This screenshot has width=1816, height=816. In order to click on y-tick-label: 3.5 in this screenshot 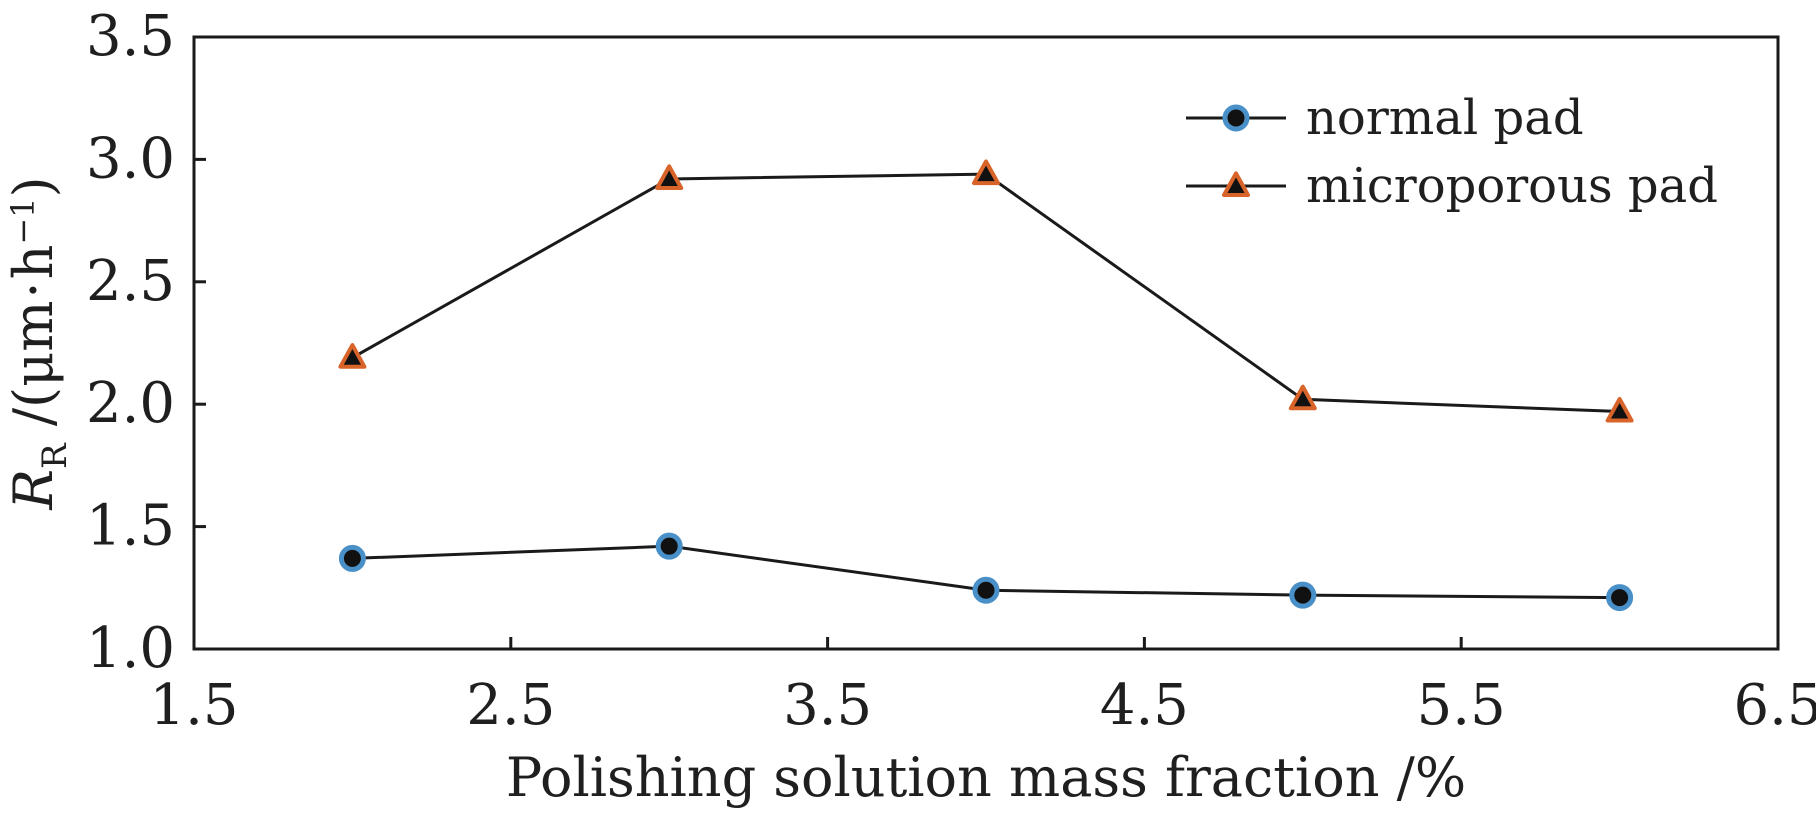, I will do `click(130, 36)`.